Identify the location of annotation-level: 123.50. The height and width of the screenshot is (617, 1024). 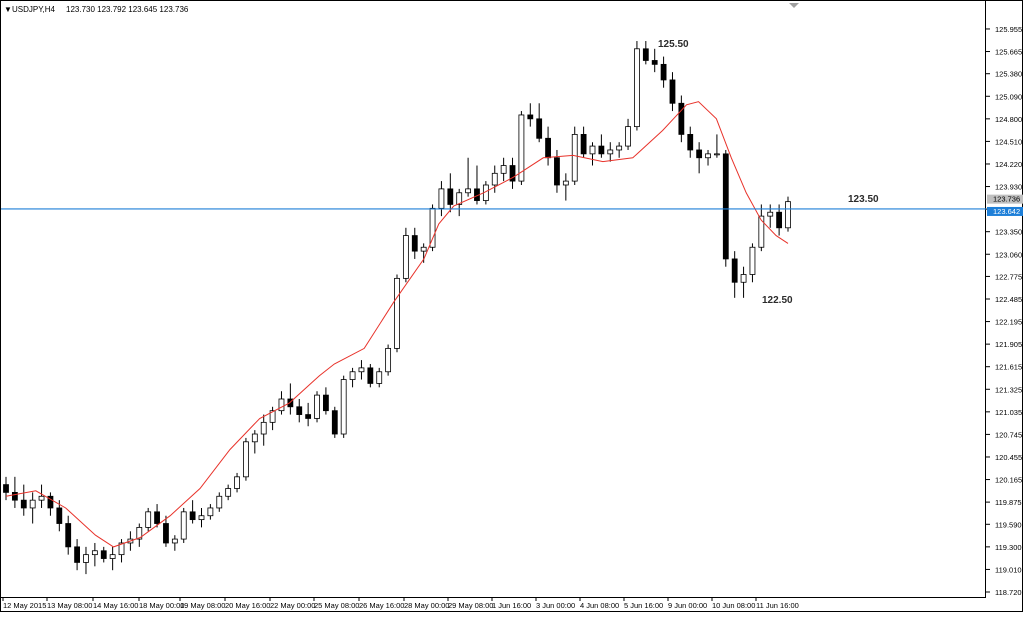
(863, 199).